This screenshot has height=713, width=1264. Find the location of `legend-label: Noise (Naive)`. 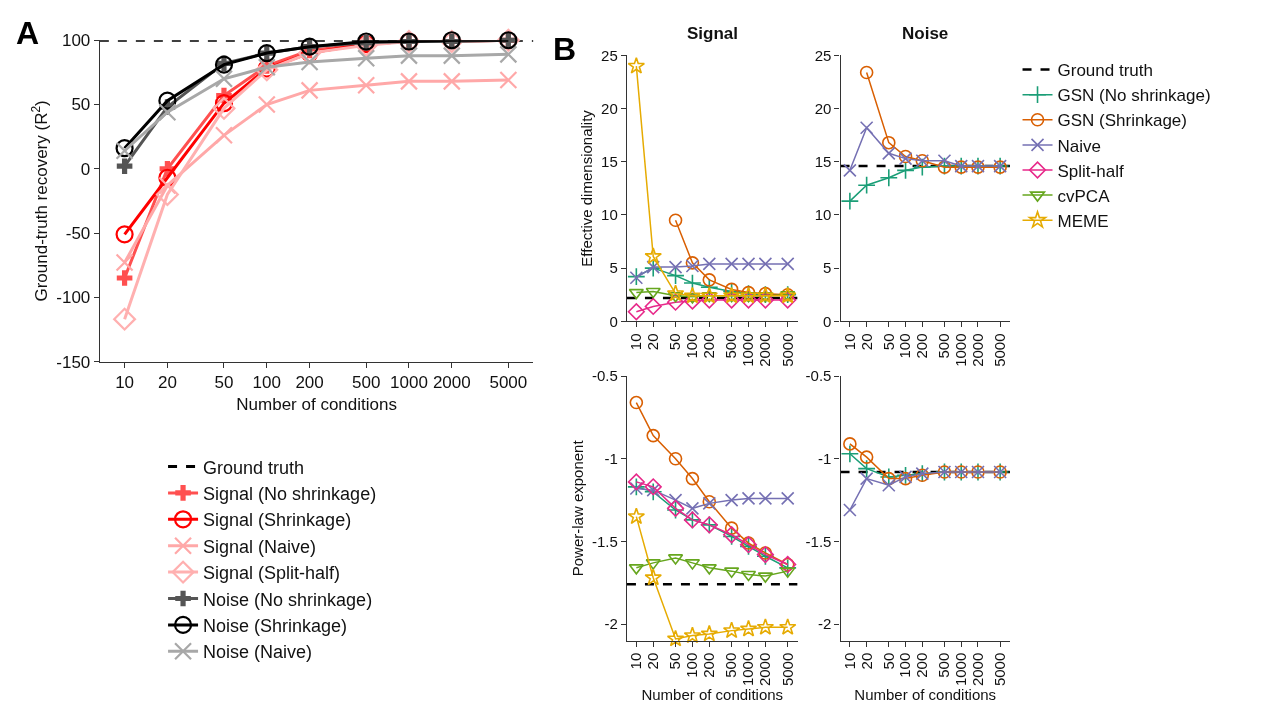

legend-label: Noise (Naive) is located at coordinates (258, 652).